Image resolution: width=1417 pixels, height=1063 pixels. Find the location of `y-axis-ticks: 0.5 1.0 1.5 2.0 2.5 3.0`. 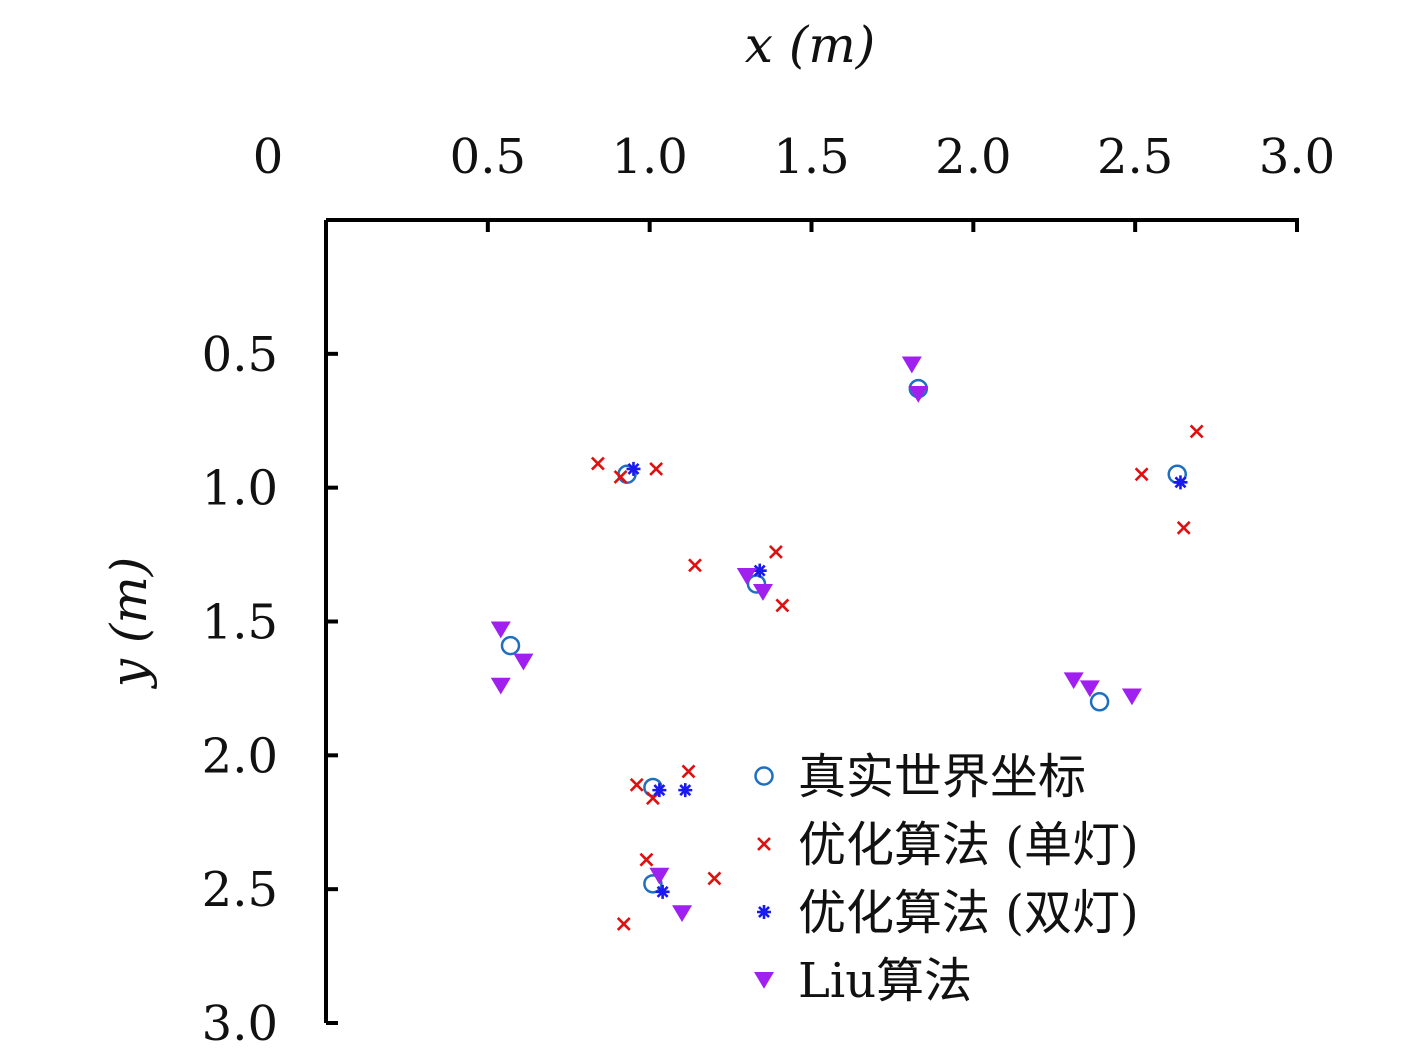

y-axis-ticks: 0.5 1.0 1.5 2.0 2.5 3.0 is located at coordinates (270, 689).